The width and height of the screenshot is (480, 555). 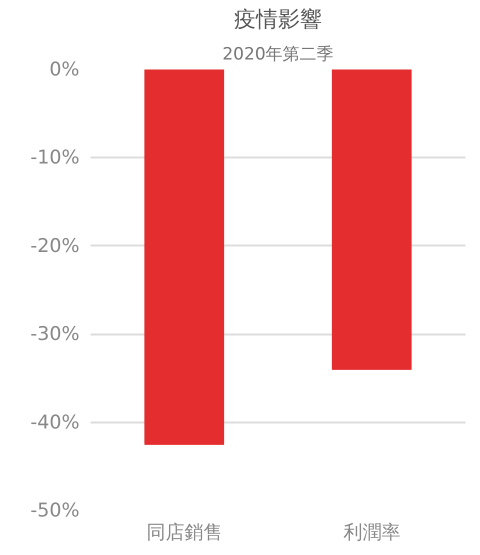 What do you see at coordinates (55, 157) in the screenshot?
I see `y-tick-label: -10%` at bounding box center [55, 157].